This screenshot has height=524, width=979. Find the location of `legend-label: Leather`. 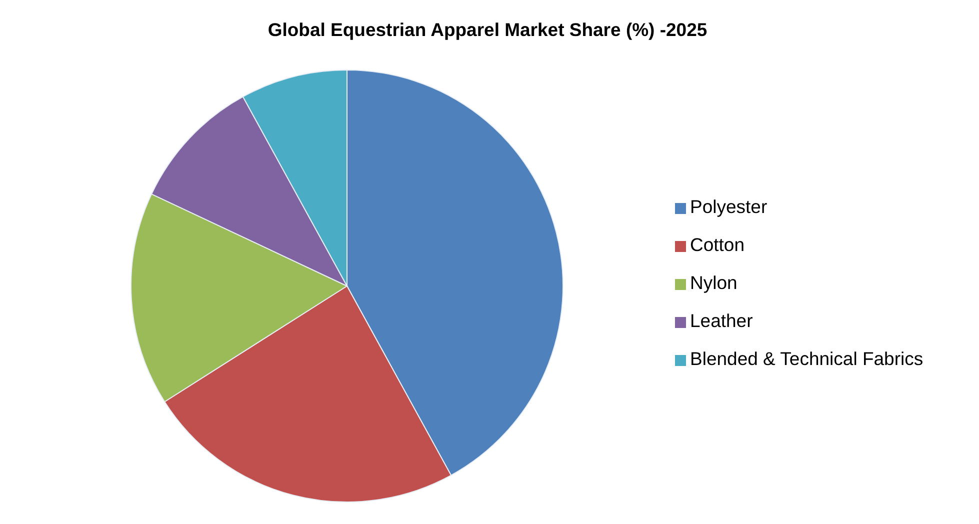

legend-label: Leather is located at coordinates (721, 320).